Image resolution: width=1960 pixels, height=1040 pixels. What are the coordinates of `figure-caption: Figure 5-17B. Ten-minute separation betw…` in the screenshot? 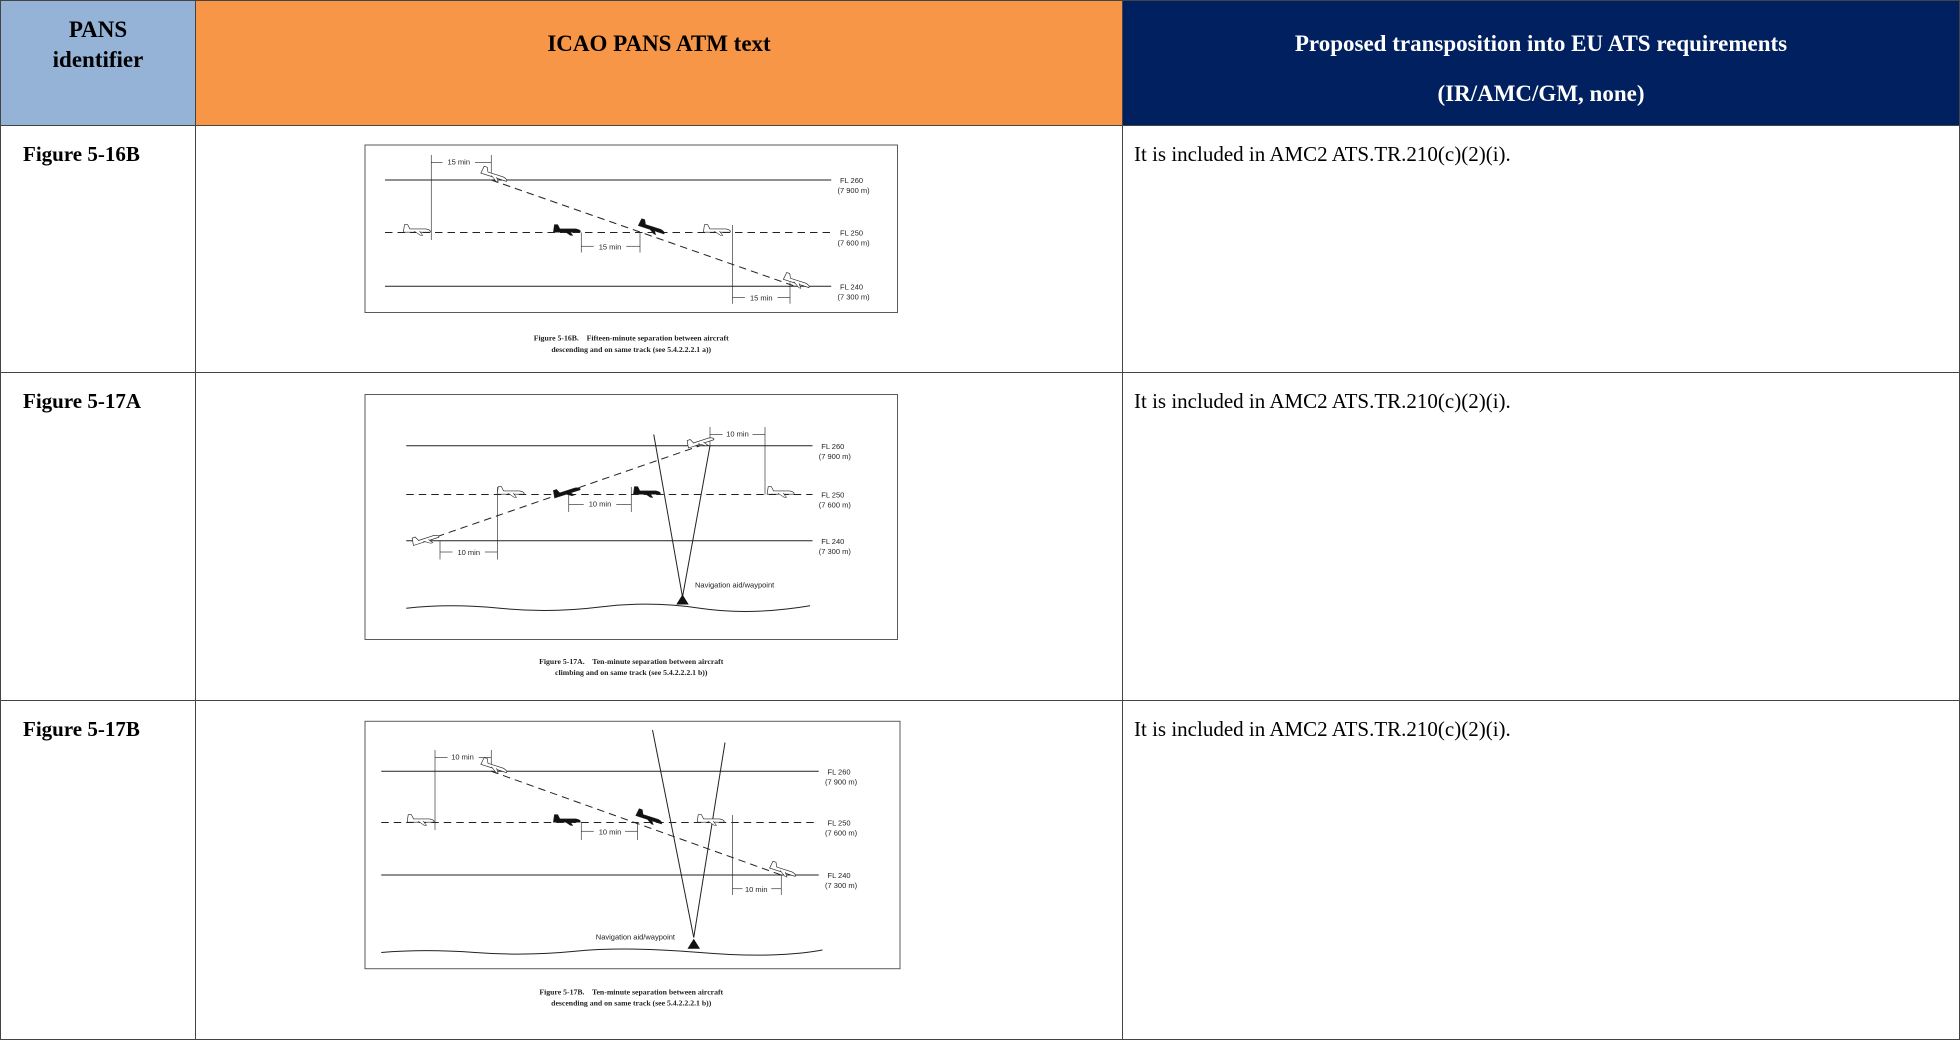 It's located at (631, 991).